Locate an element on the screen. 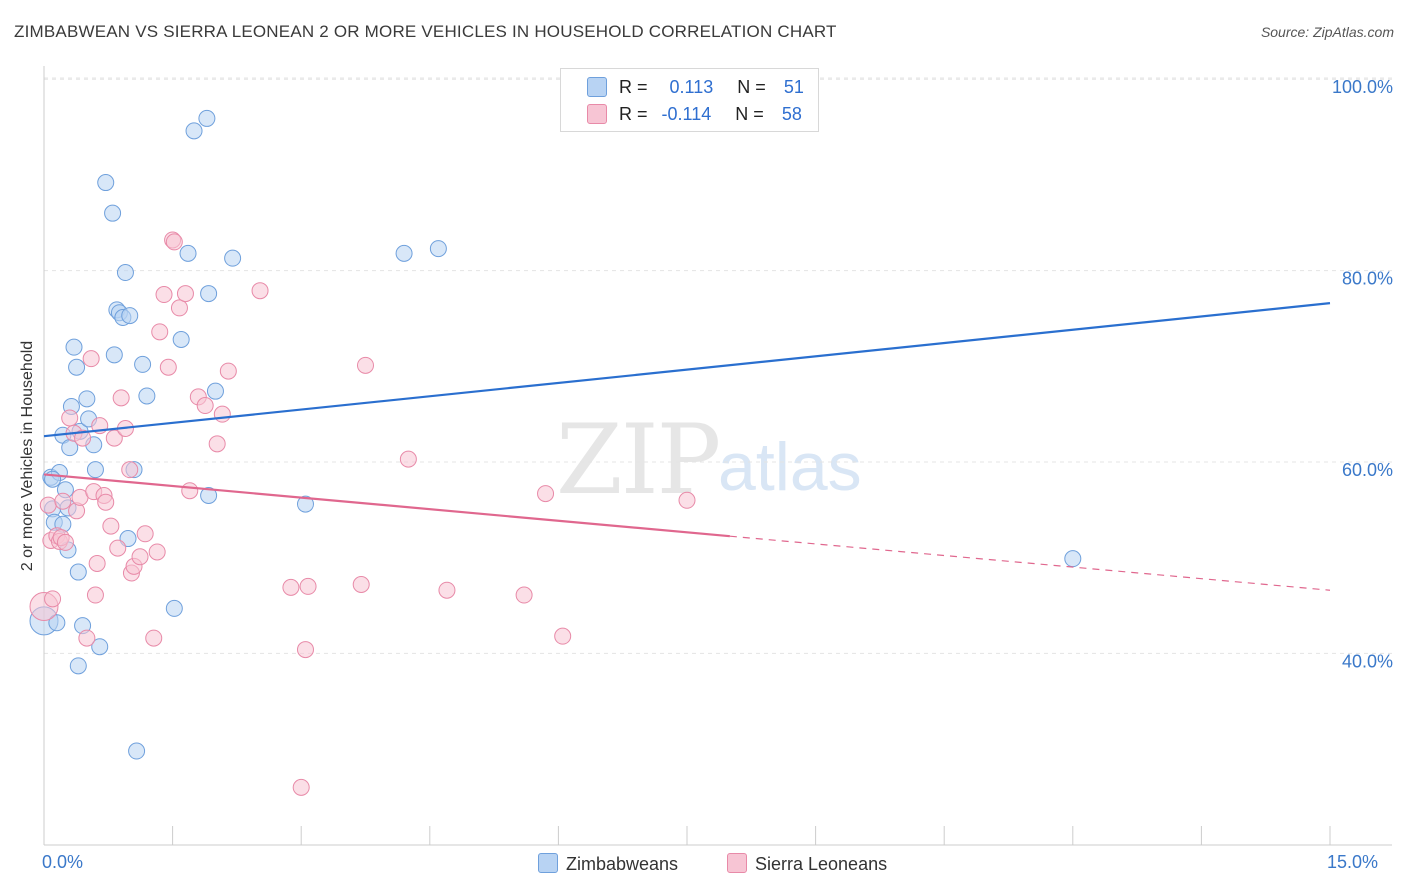 The width and height of the screenshot is (1406, 892). legend-label: Sierra Leoneans is located at coordinates (821, 864).